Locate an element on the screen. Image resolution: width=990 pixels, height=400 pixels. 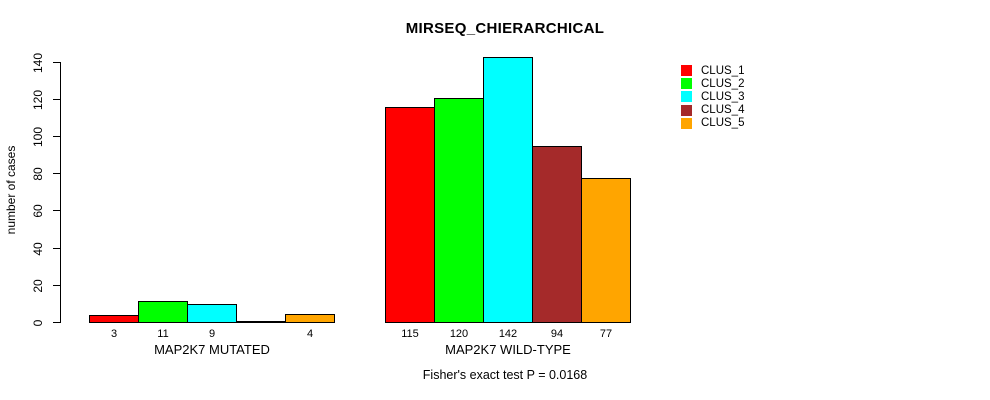
legend: CLUS_1 CLUS_2 CLUS_3 CLUS_4 CLUS_5 is located at coordinates (712, 97).